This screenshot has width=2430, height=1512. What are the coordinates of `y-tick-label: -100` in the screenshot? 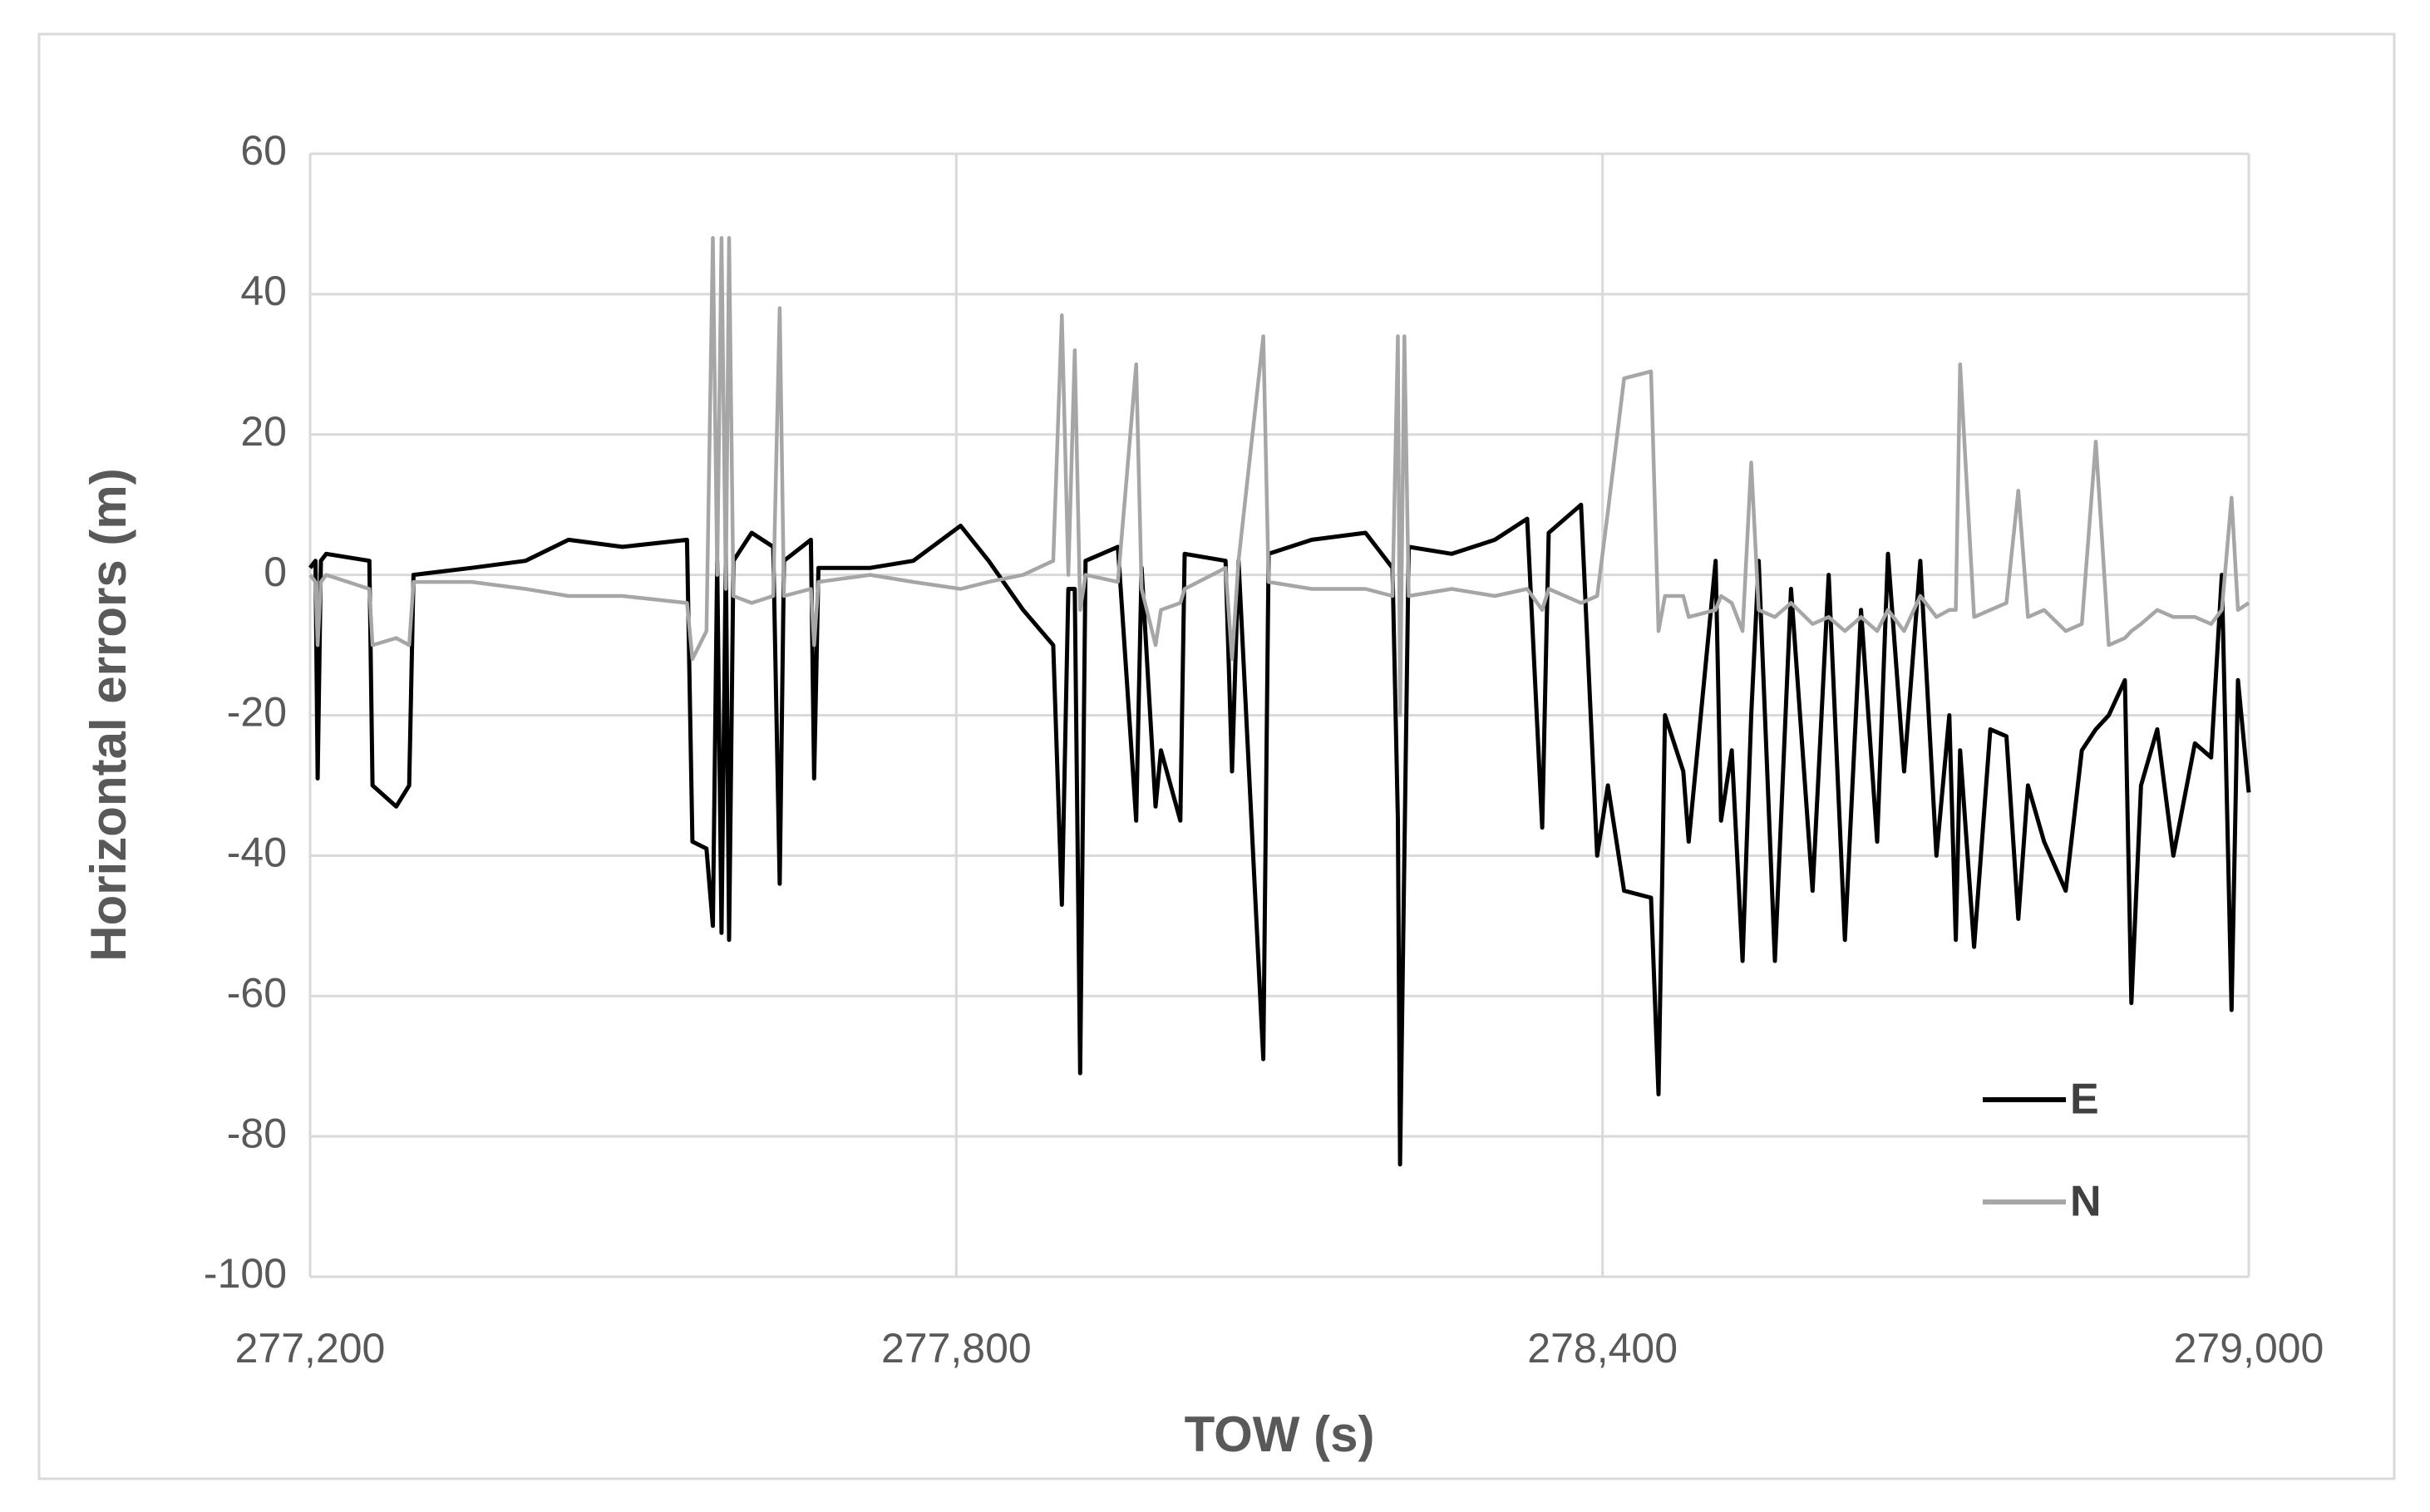 It's located at (245, 1274).